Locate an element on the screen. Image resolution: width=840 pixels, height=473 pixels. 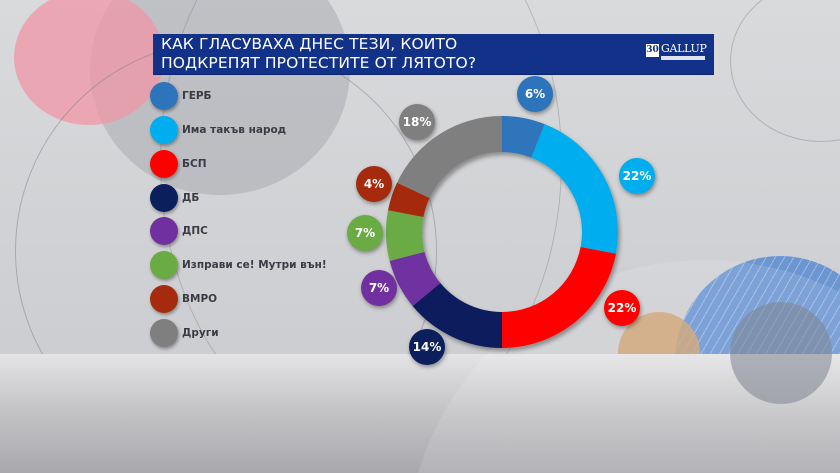
legend-item: Изправи се! Мутри вън! is located at coordinates (238, 265).